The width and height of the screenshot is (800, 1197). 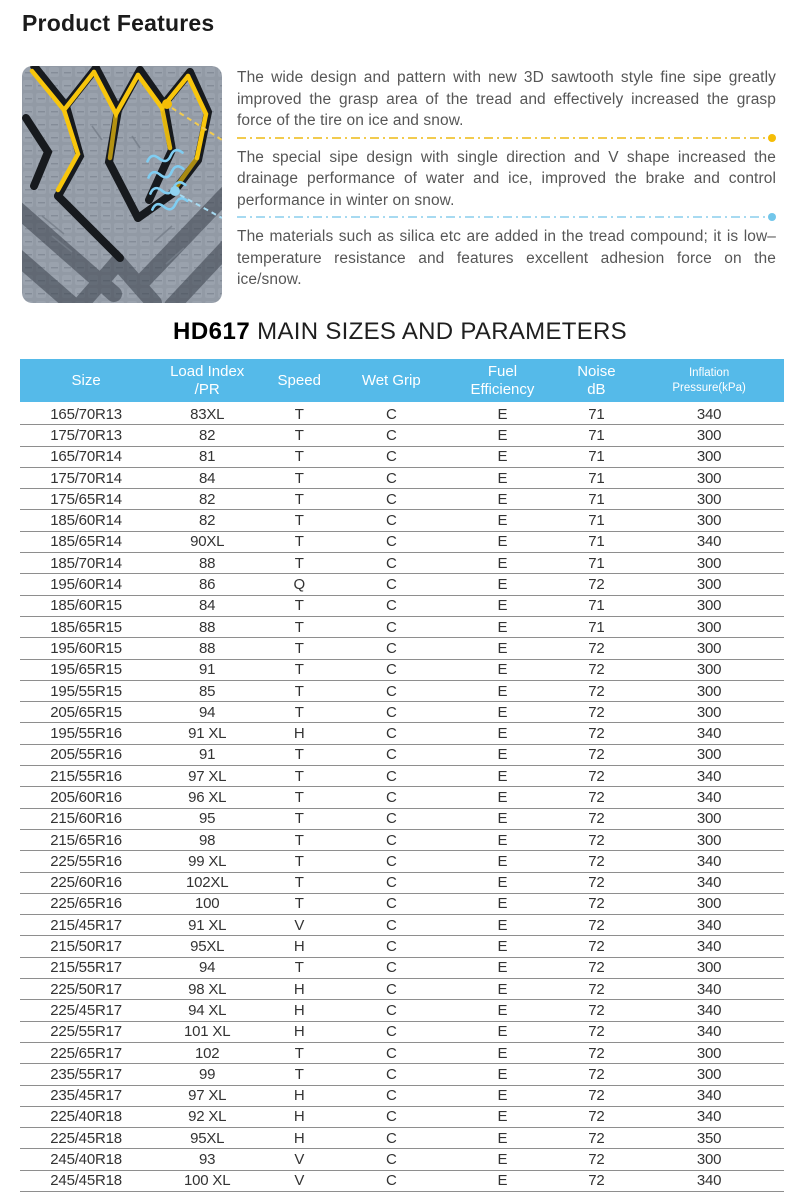 I want to click on table-row: 245/40R18 93 V C E 72 300, so click(x=402, y=1160).